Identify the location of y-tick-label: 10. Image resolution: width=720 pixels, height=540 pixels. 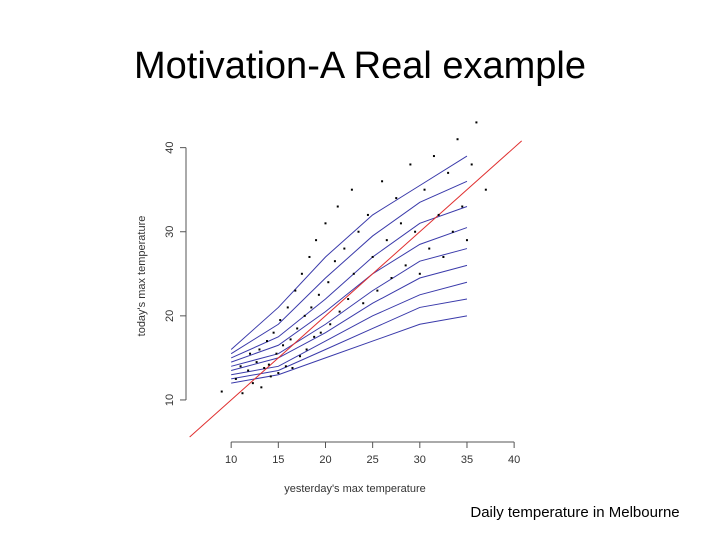
(170, 400).